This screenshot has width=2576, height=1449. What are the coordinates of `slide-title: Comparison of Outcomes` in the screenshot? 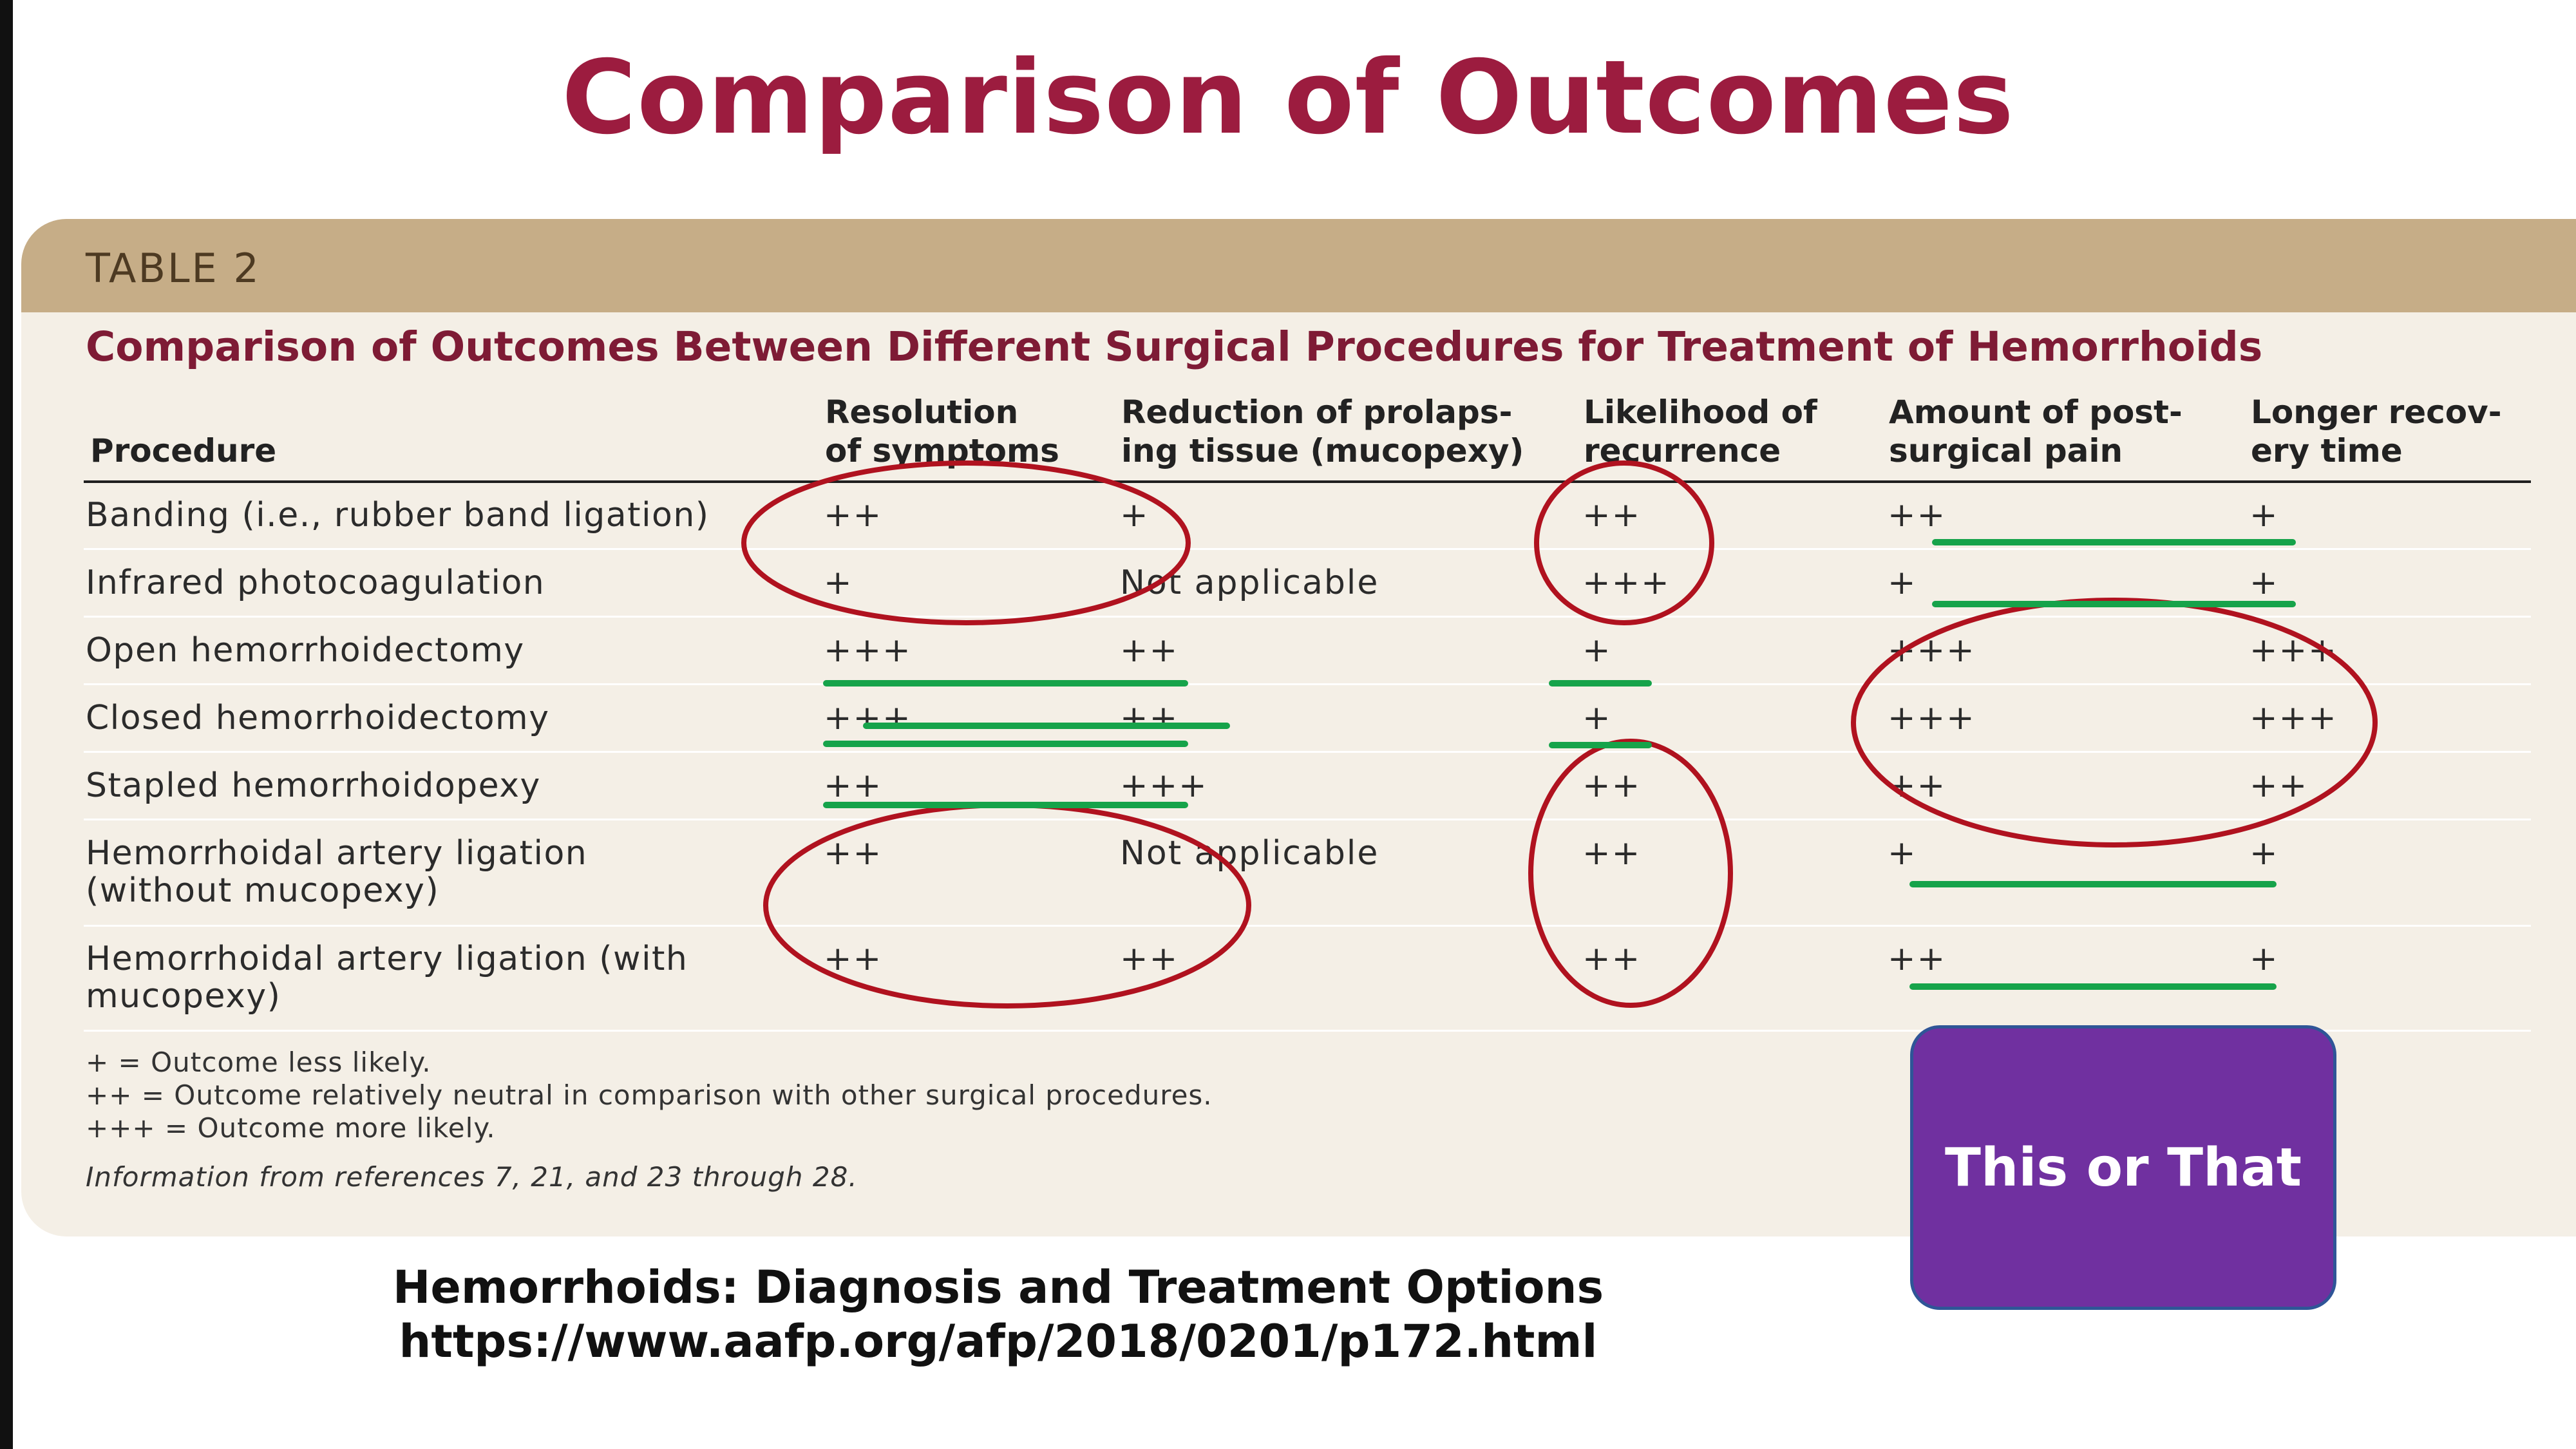 It's located at (1288, 98).